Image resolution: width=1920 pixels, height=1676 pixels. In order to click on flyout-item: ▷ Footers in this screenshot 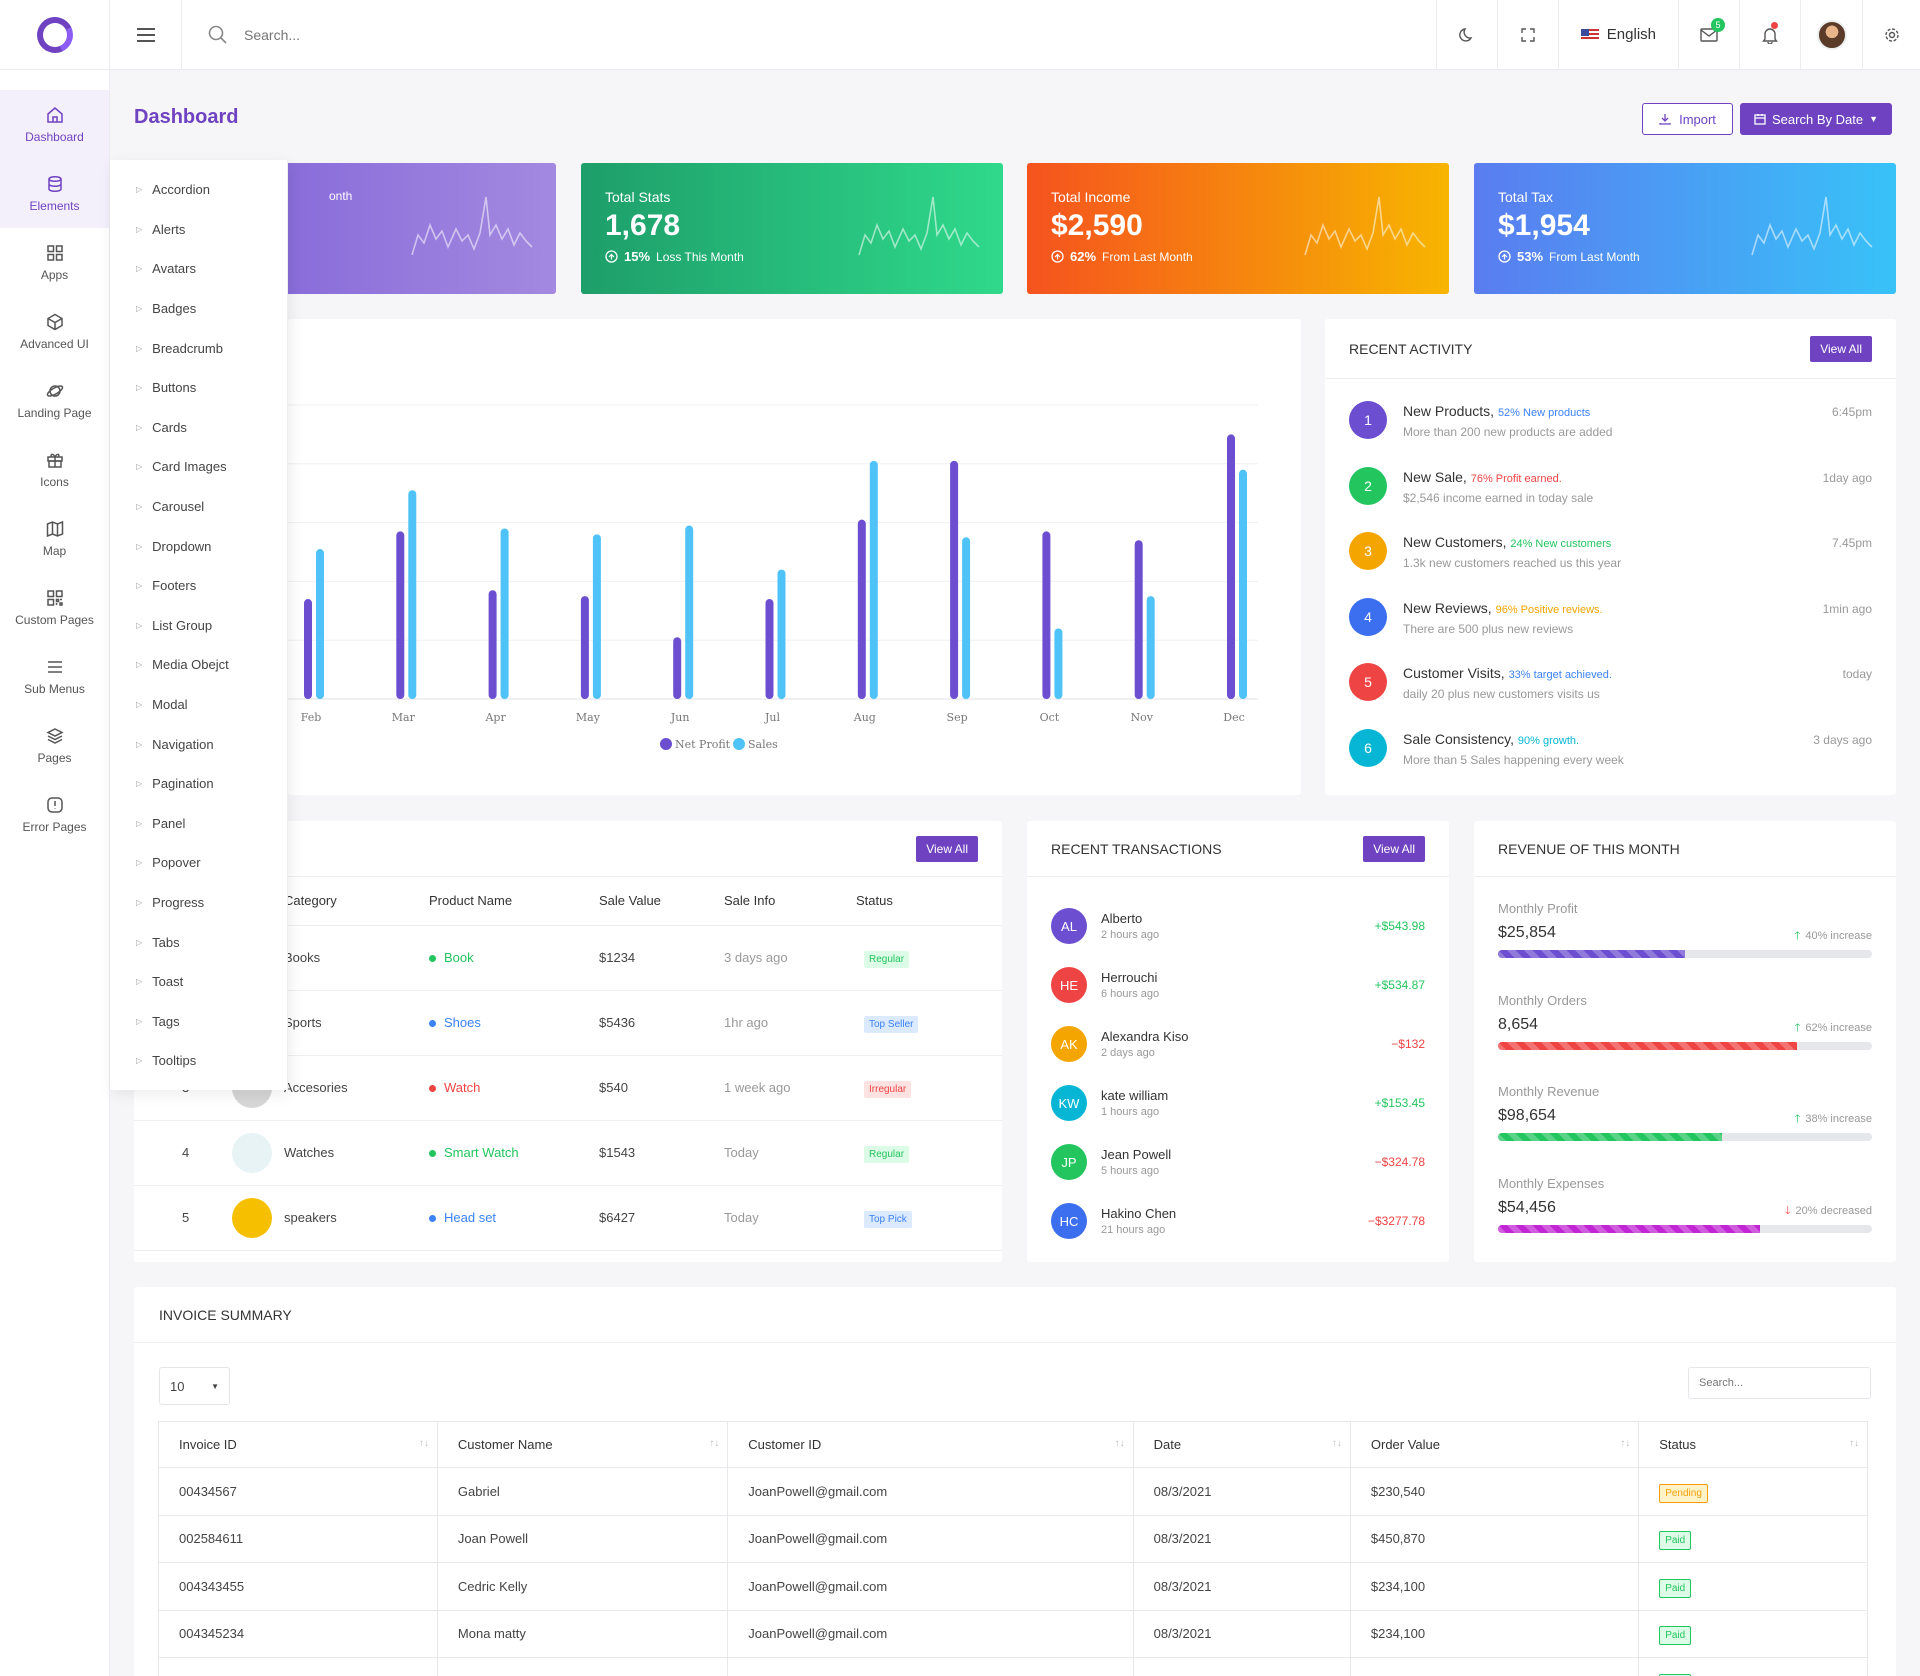, I will do `click(198, 586)`.